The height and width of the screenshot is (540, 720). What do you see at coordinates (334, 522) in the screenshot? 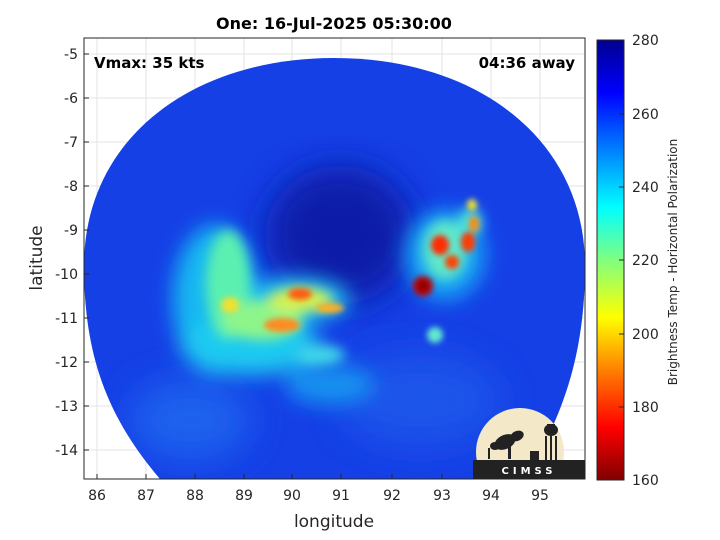
I see `x-axis-title: longitude` at bounding box center [334, 522].